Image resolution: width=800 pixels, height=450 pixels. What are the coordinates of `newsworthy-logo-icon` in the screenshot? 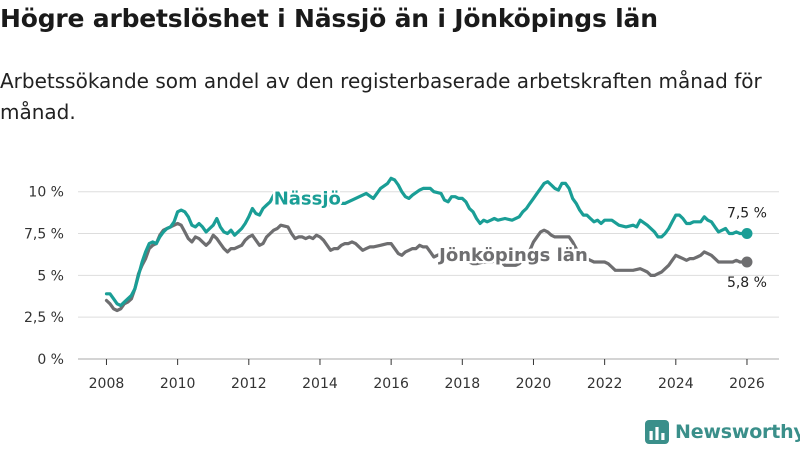 It's located at (657, 432).